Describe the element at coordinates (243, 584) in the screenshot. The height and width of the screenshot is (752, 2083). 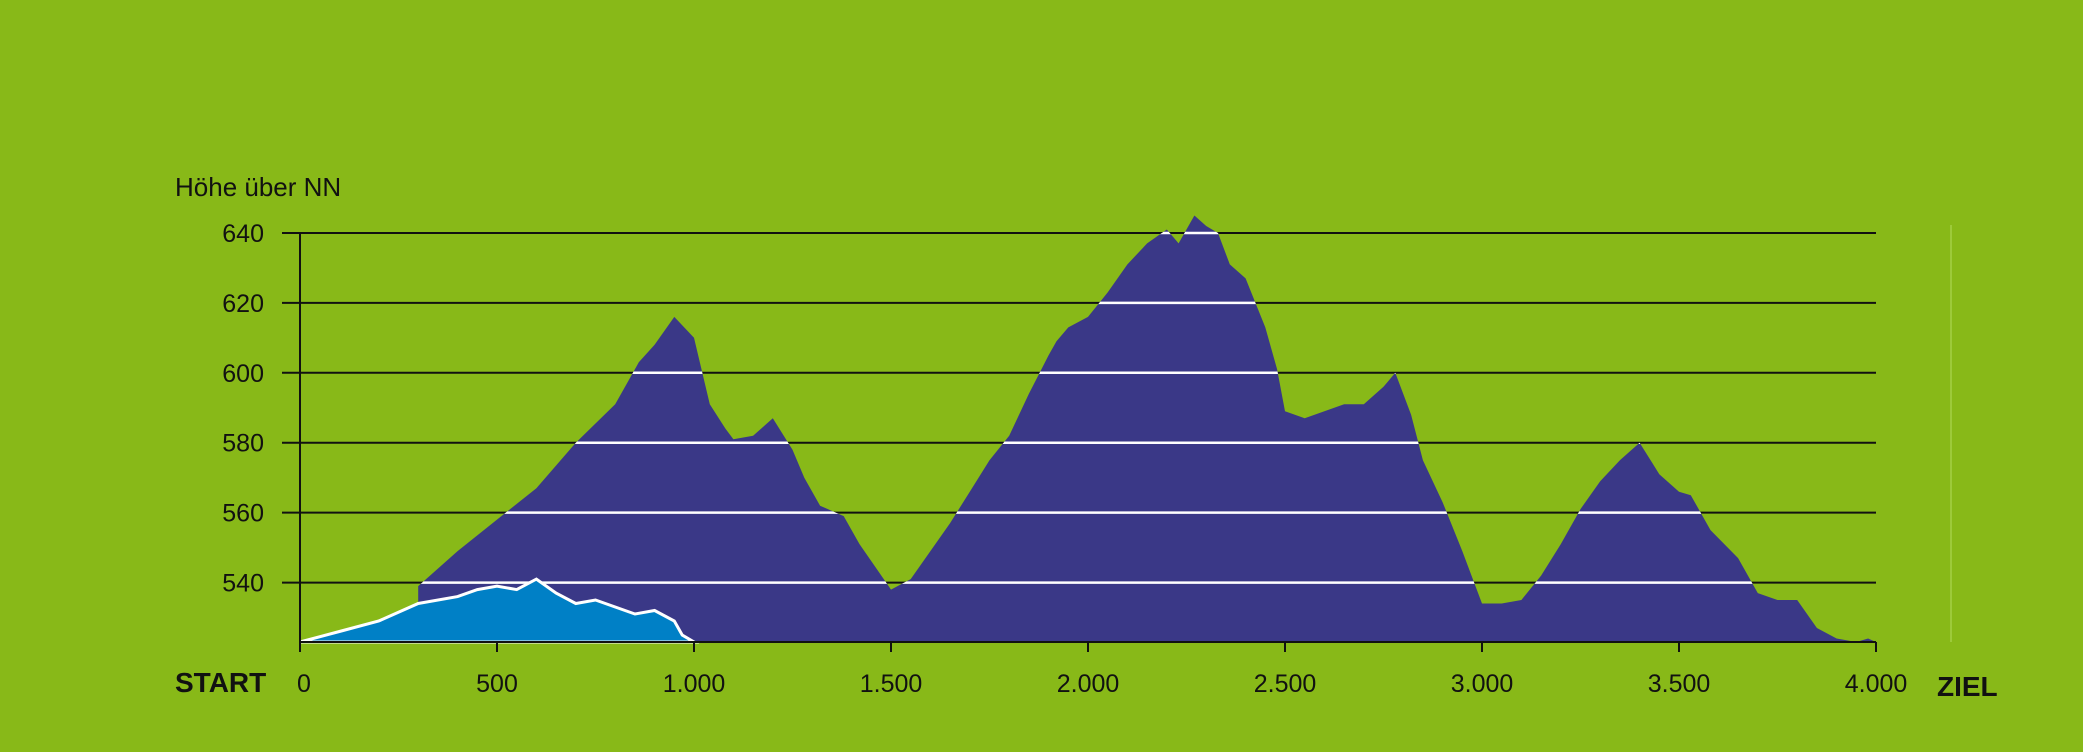
I see `y-tick-label: 540` at that location.